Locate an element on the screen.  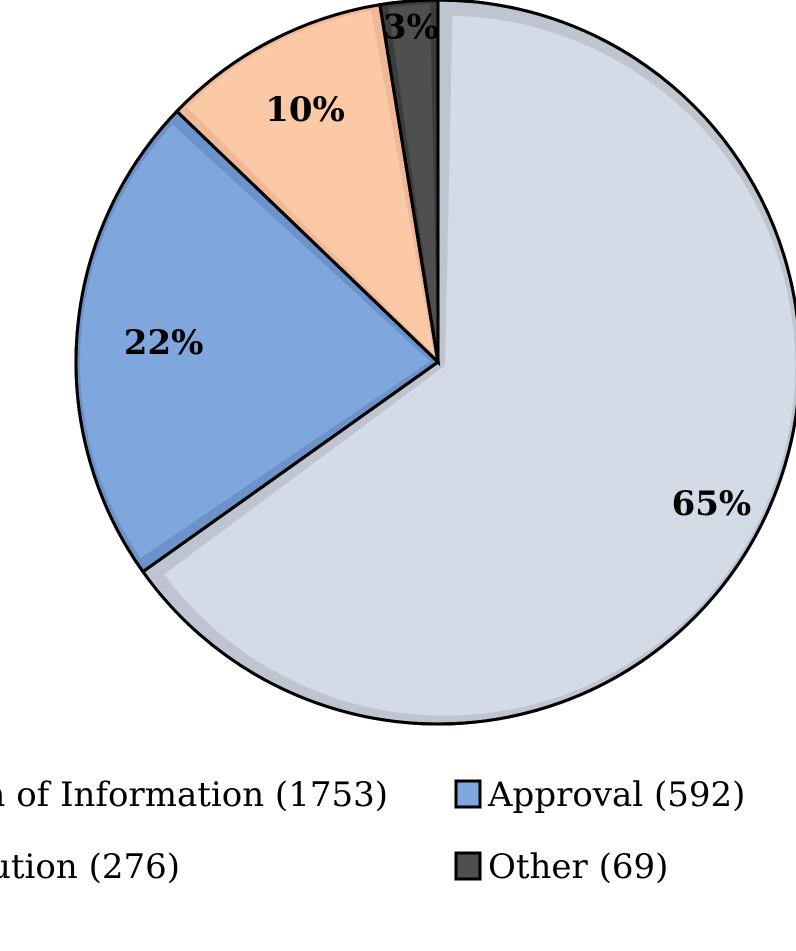
pie-label-solution: 10% is located at coordinates (305, 110).